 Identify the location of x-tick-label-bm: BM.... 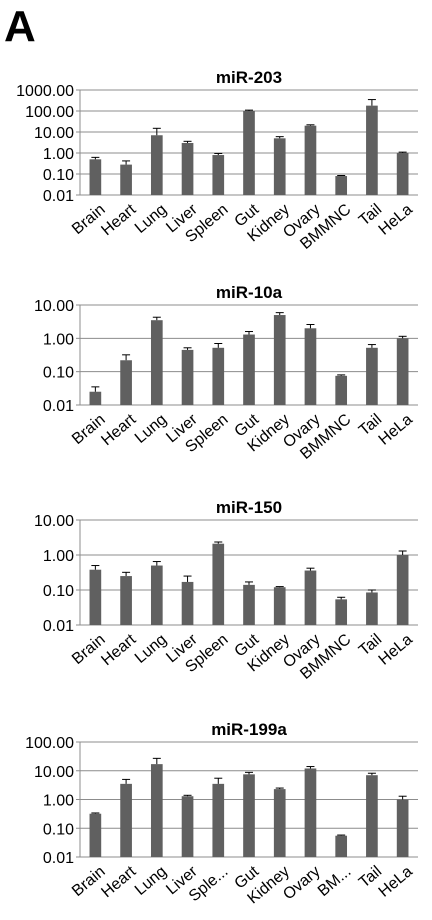
(335, 881).